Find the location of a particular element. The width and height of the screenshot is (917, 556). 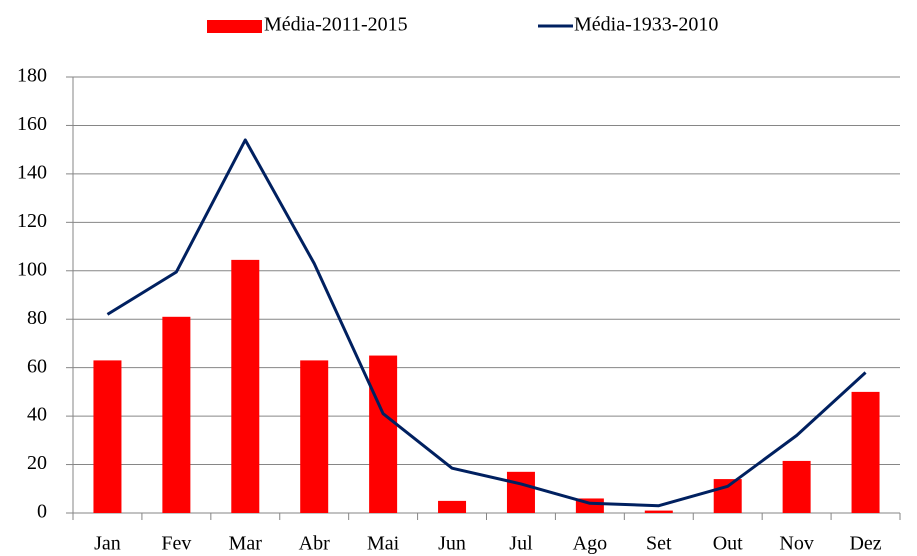

x-tick-label: Mai is located at coordinates (383, 544).